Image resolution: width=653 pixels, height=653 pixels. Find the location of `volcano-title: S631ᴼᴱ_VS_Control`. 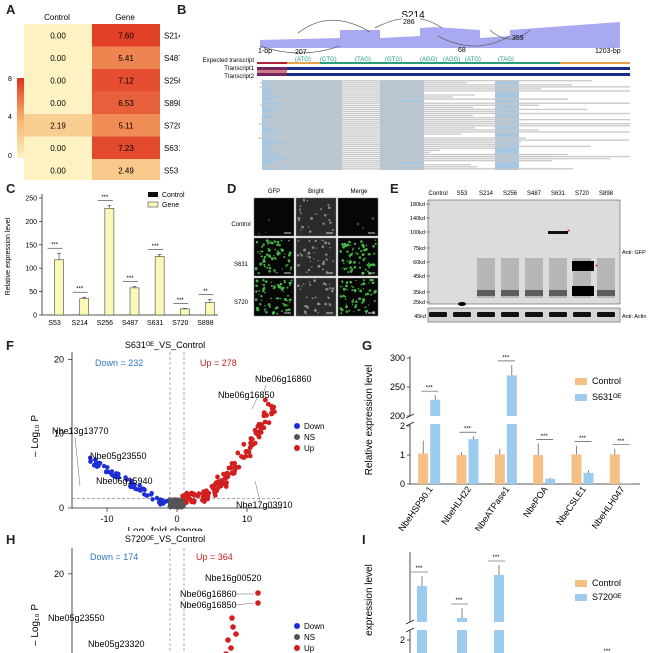

volcano-title: S631ᴼᴱ_VS_Control is located at coordinates (165, 345).